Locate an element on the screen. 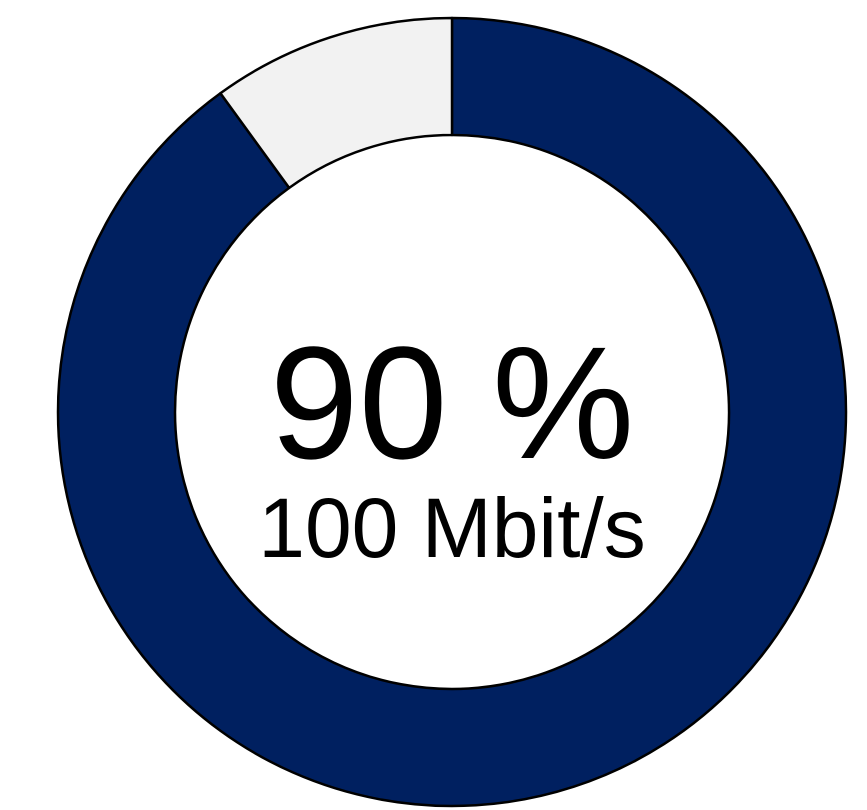 Image resolution: width=867 pixels, height=810 pixels. center-subtitle: 100 Mbit/s is located at coordinates (452, 528).